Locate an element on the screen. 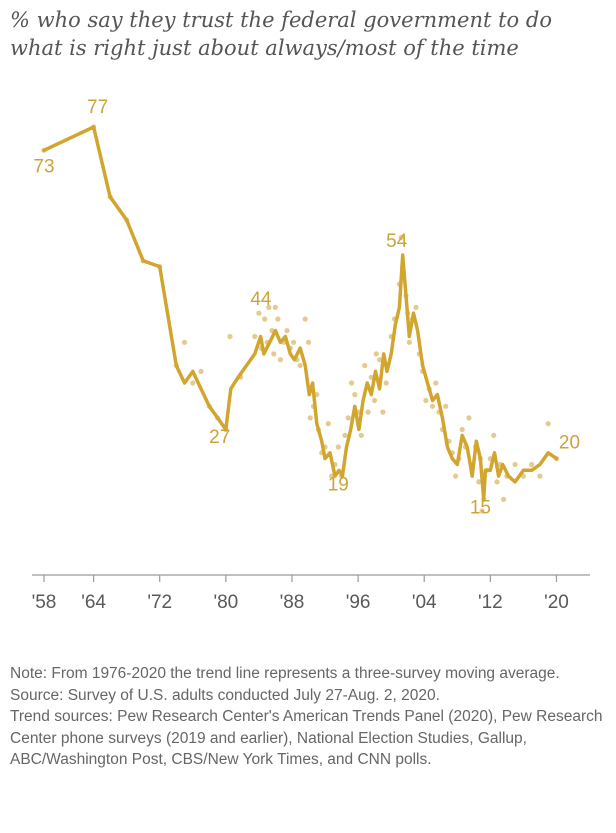 The height and width of the screenshot is (833, 616). data-label: 44 is located at coordinates (261, 299).